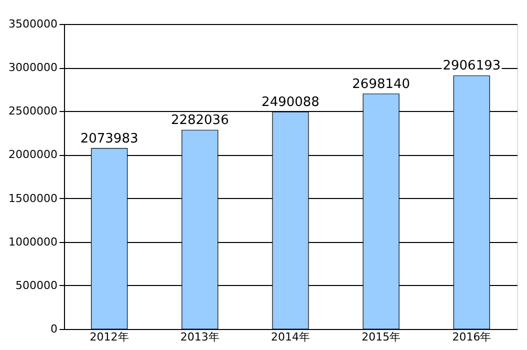 This screenshot has width=527, height=350. What do you see at coordinates (33, 155) in the screenshot?
I see `y-tick-label: 2000000` at bounding box center [33, 155].